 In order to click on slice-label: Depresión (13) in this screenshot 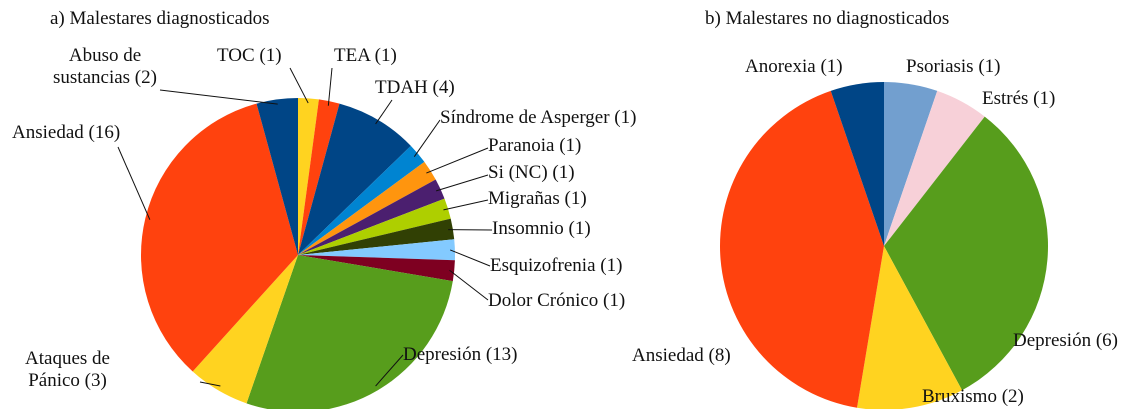, I will do `click(460, 354)`.